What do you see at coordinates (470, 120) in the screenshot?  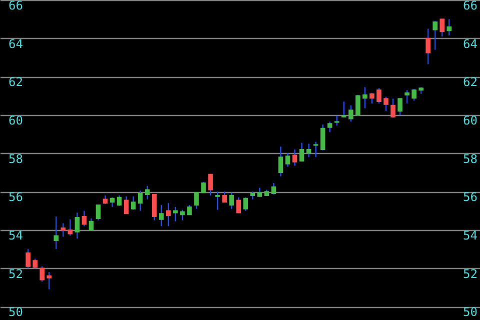 I see `y2-tick-label: 60` at bounding box center [470, 120].